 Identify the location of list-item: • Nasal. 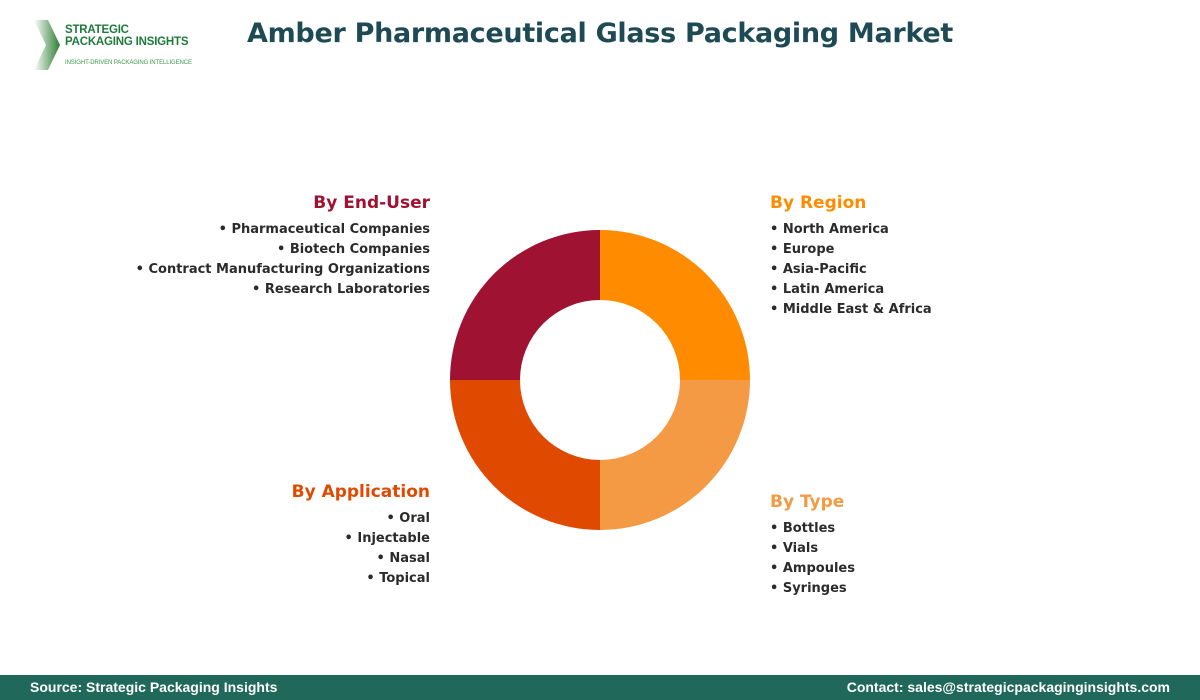
(403, 558).